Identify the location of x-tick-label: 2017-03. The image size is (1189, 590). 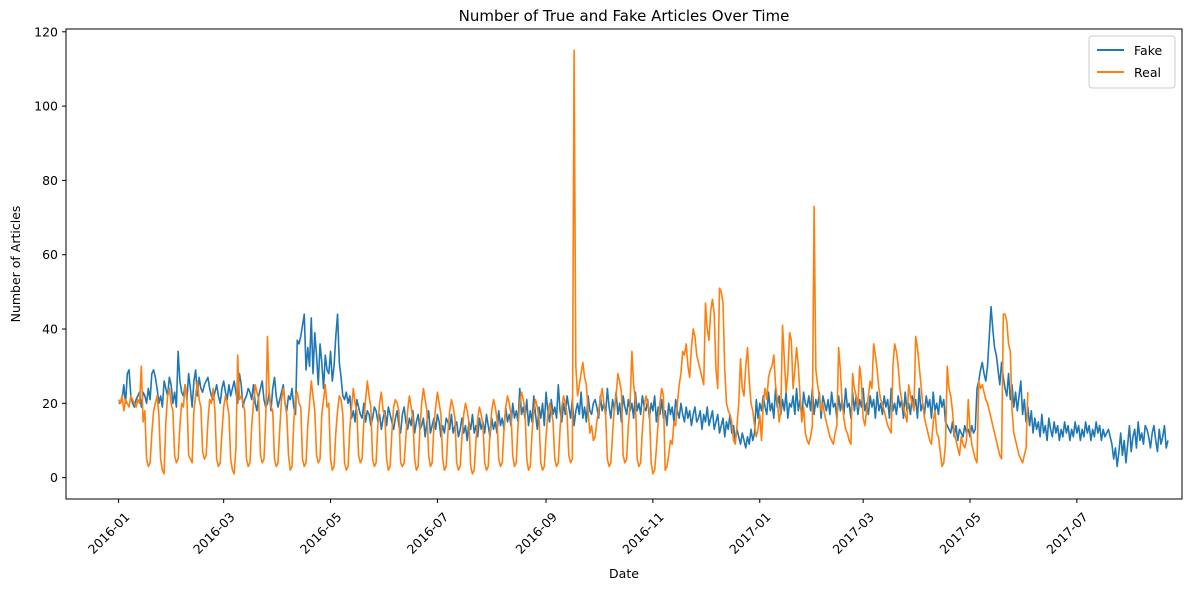
(854, 533).